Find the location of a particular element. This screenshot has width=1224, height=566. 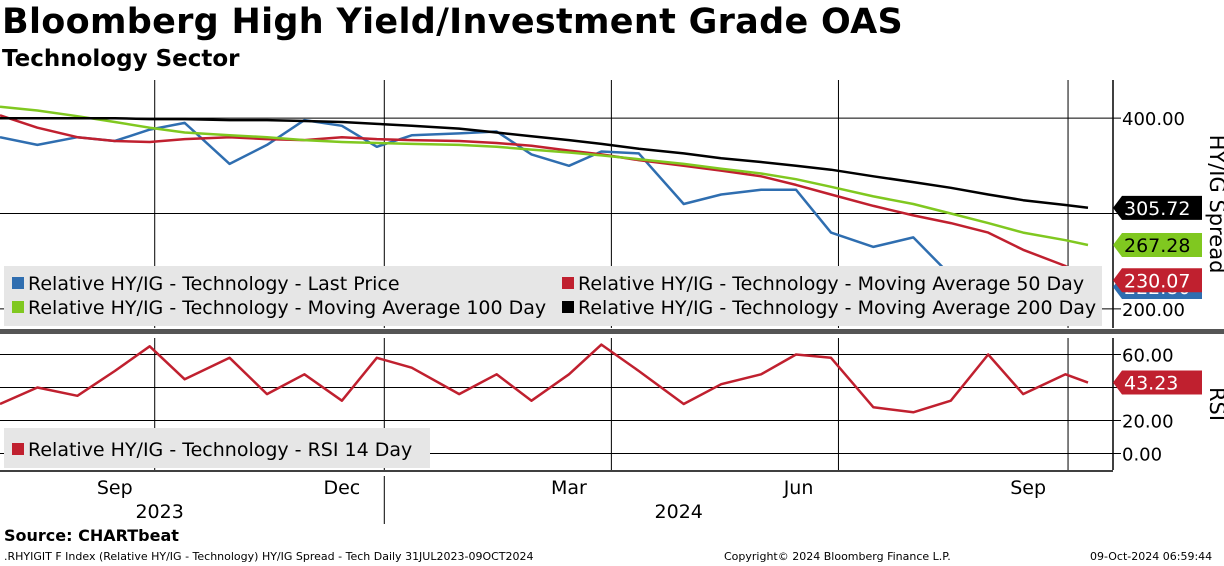

upper-last-value-label-3: 305.72 is located at coordinates (1157, 209).